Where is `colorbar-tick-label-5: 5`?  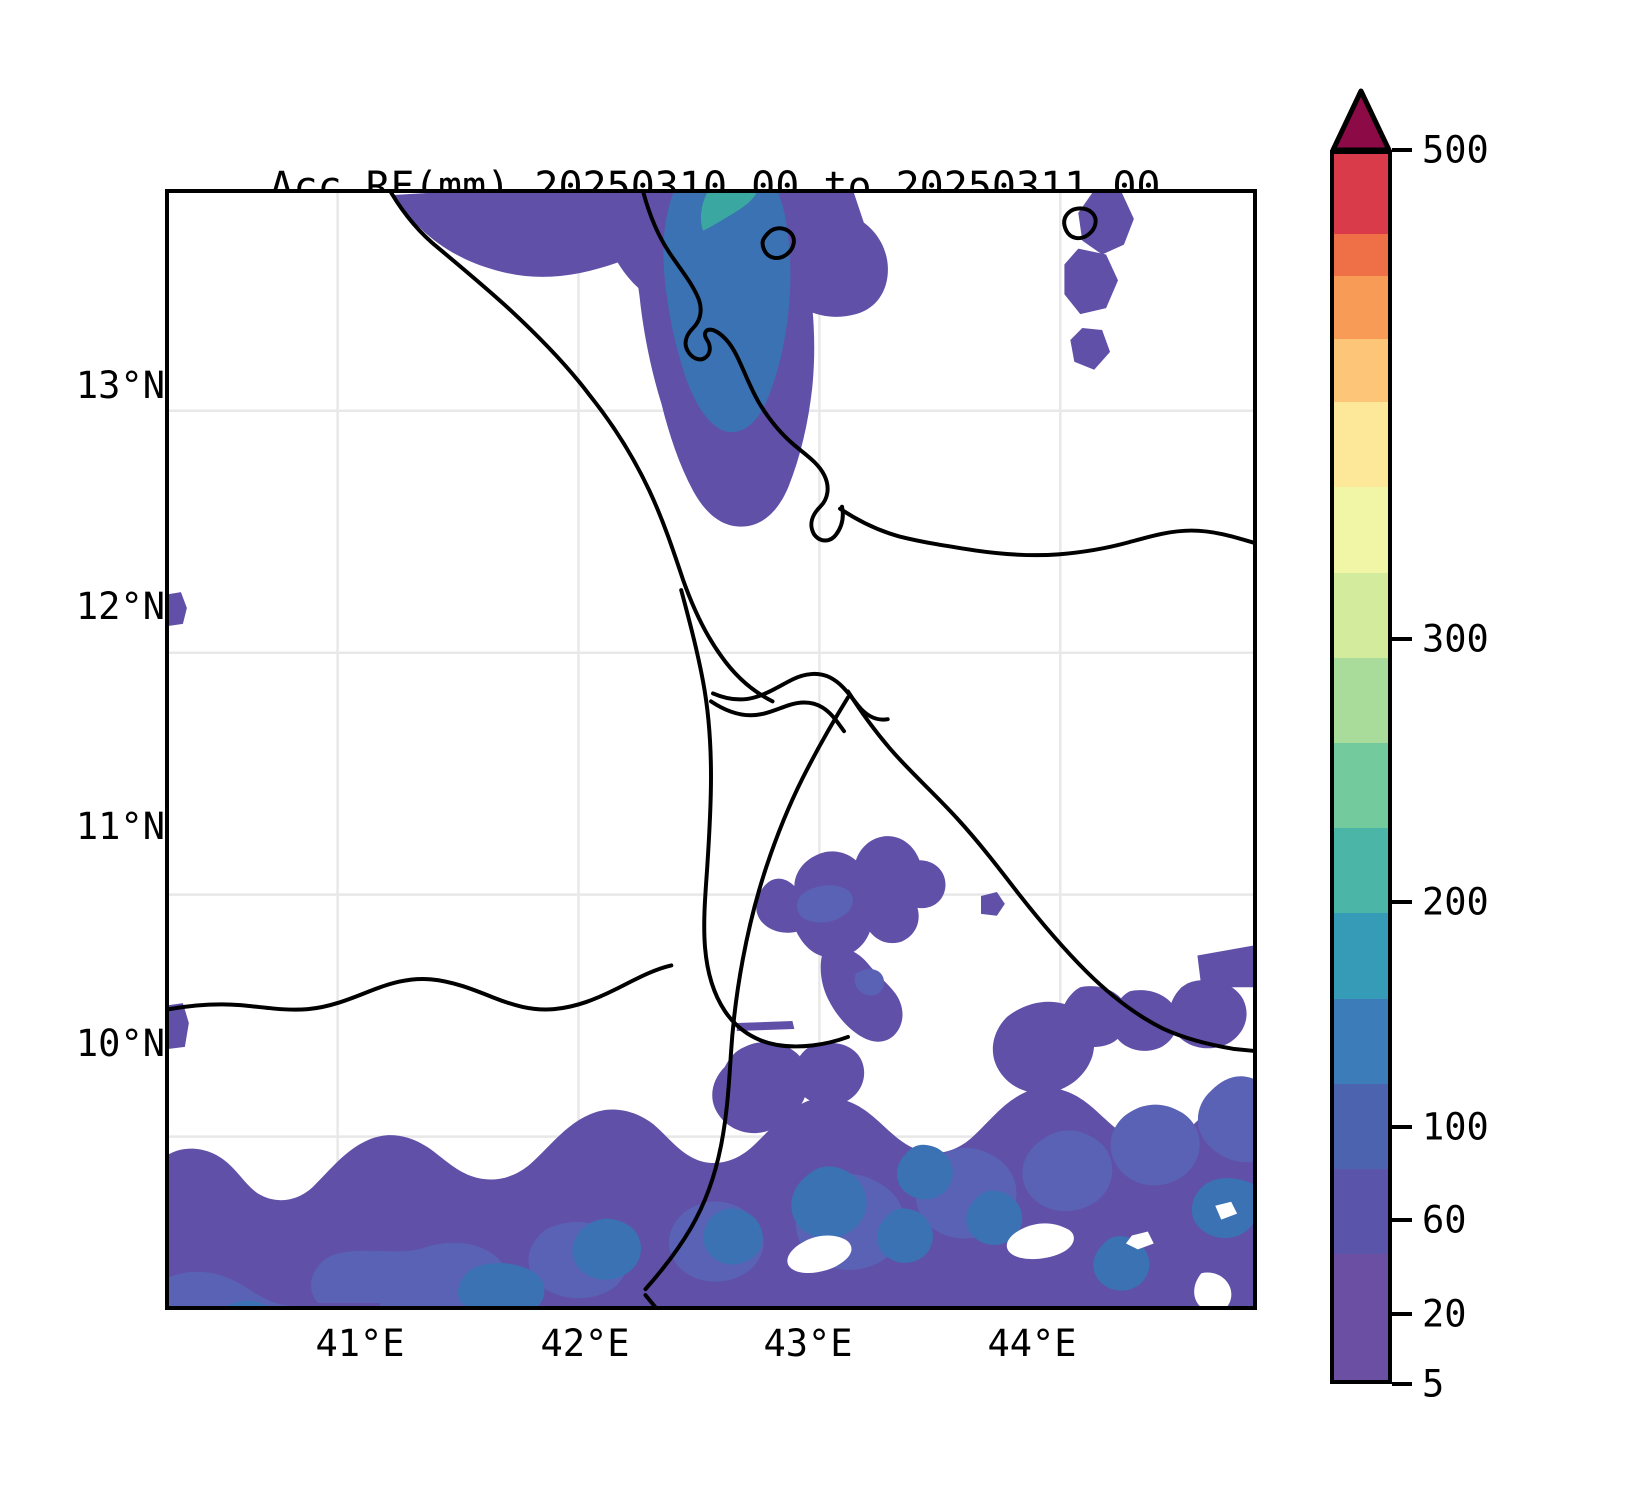 colorbar-tick-label-5: 5 is located at coordinates (1433, 1384).